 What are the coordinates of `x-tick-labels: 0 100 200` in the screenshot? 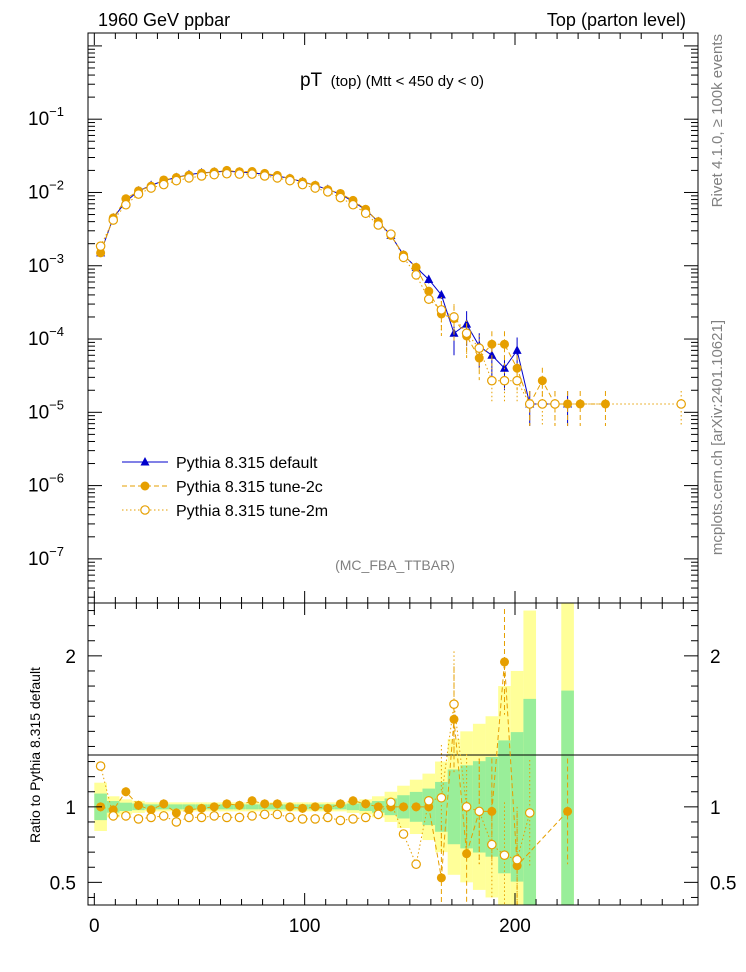 It's located at (310, 926).